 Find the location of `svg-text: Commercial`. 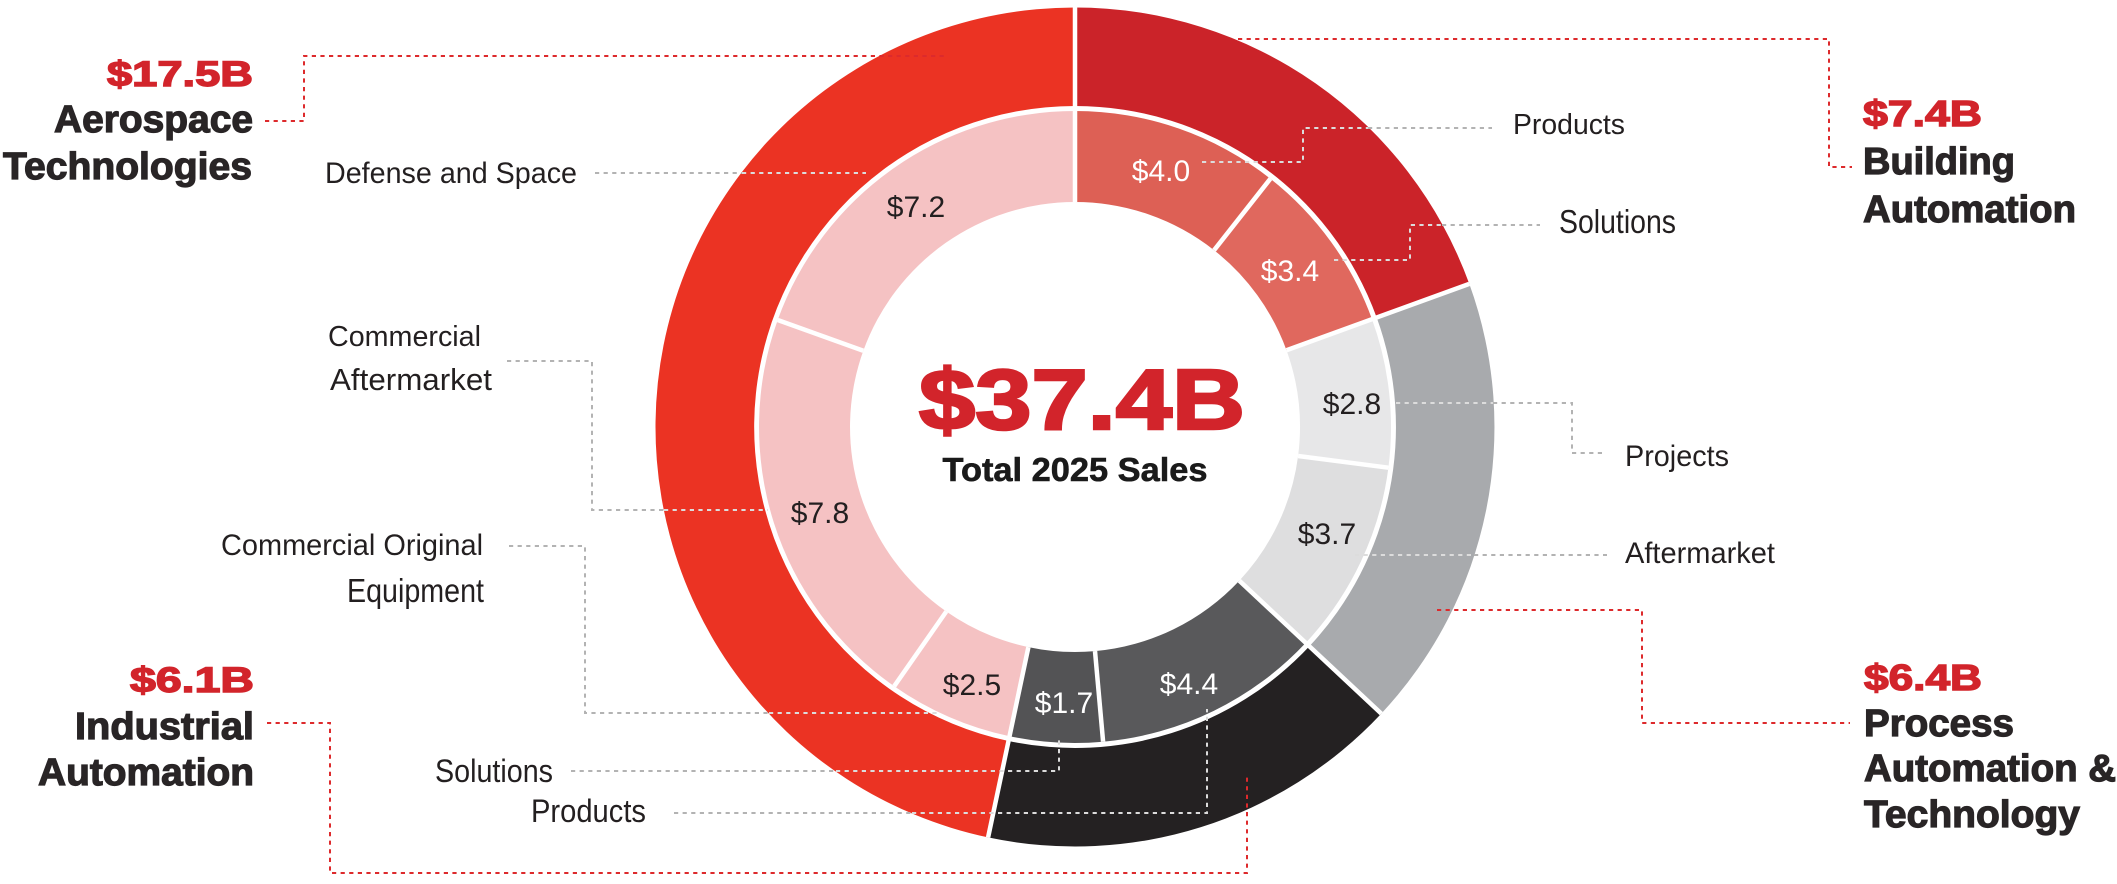

svg-text: Commercial is located at coordinates (404, 337).